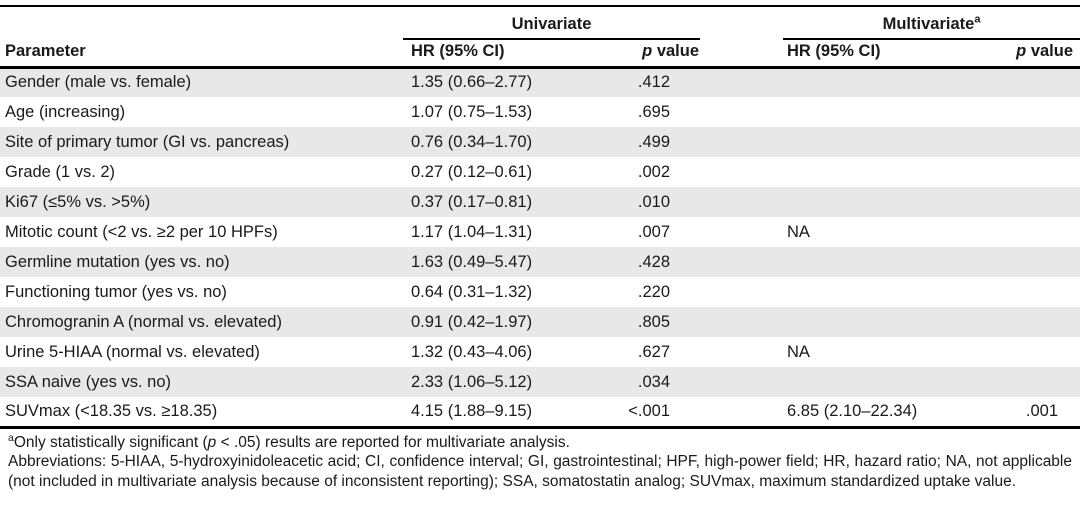 The width and height of the screenshot is (1080, 521). What do you see at coordinates (472, 321) in the screenshot?
I see `univariate-hr-cell: 0.91 (0.42–1.97)` at bounding box center [472, 321].